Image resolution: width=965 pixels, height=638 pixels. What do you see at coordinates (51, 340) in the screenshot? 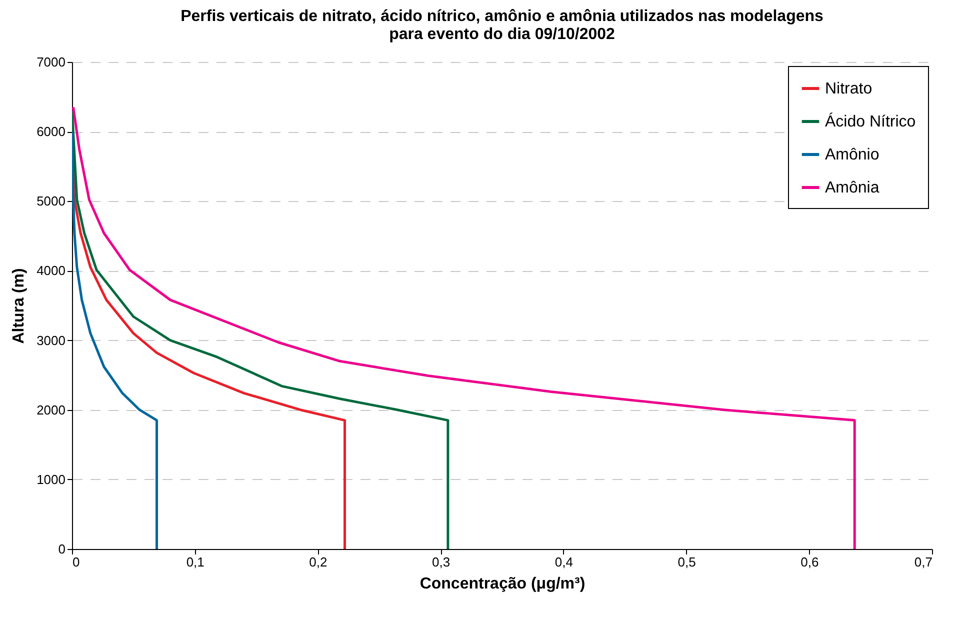
I see `y-tick-label: 3000` at bounding box center [51, 340].